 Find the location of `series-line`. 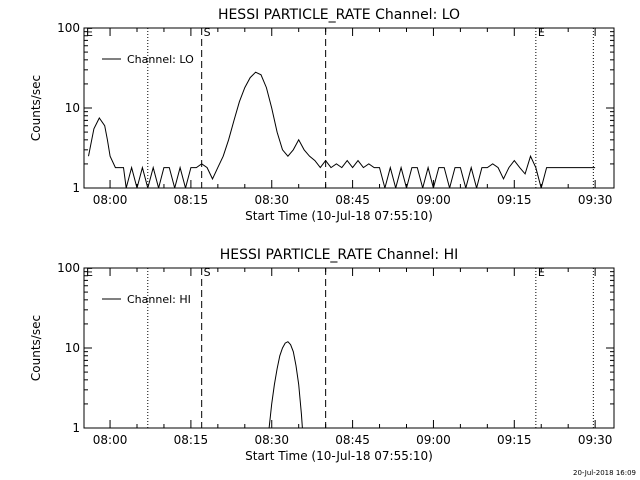

series-line is located at coordinates (285, 384).